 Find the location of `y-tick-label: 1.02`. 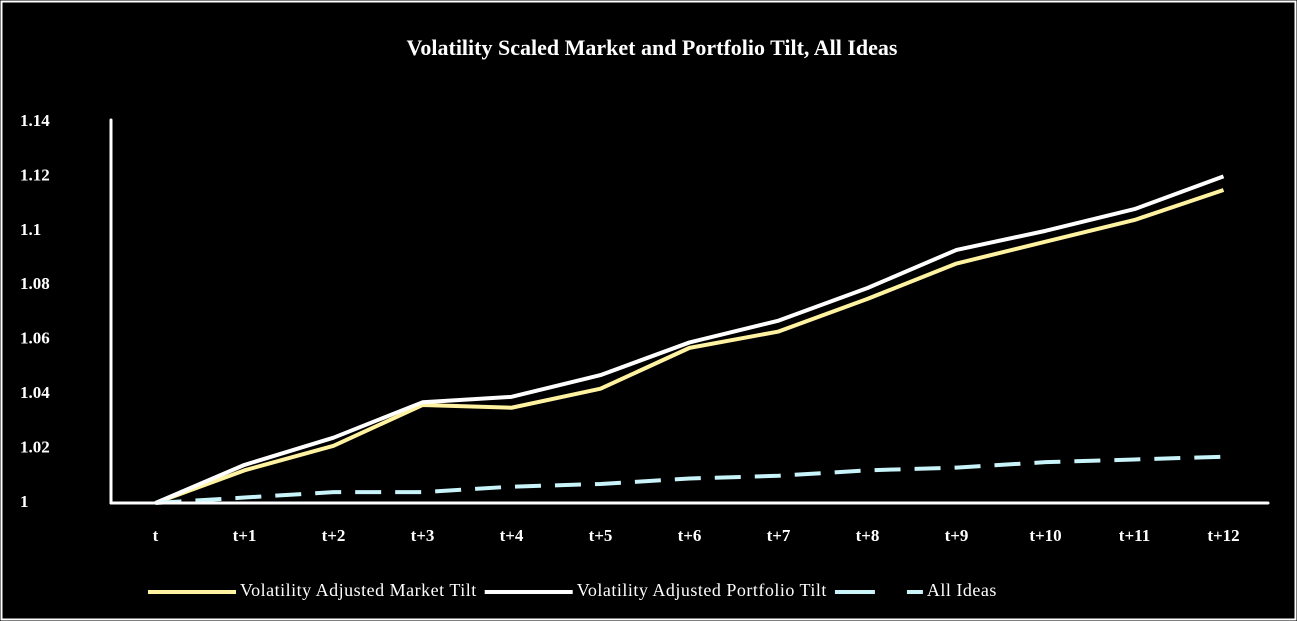

y-tick-label: 1.02 is located at coordinates (35, 446).